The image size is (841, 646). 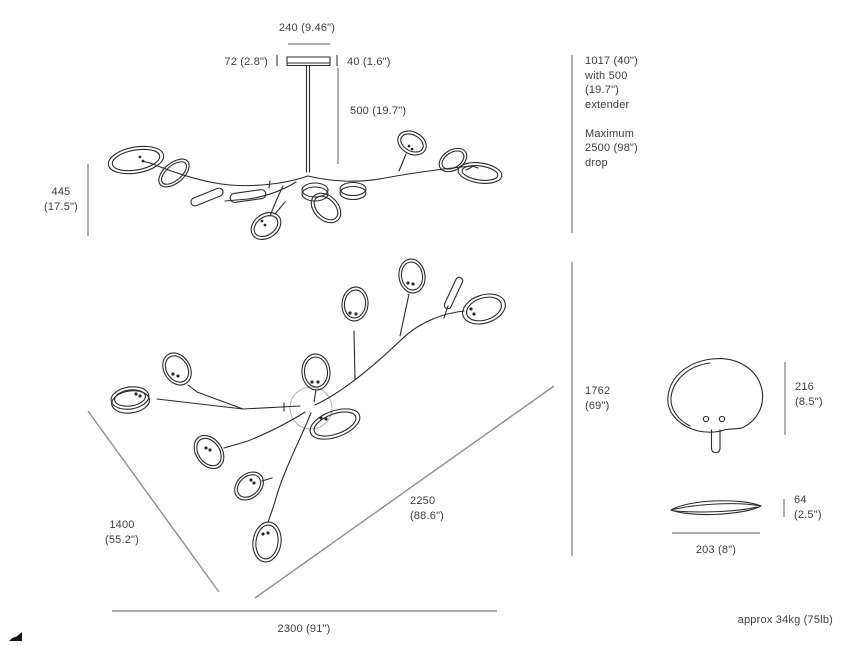 I want to click on plan-upleft-branch, so click(x=215, y=397).